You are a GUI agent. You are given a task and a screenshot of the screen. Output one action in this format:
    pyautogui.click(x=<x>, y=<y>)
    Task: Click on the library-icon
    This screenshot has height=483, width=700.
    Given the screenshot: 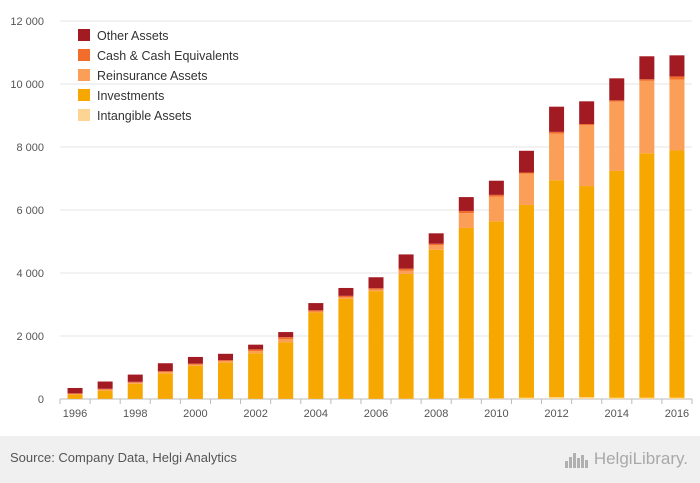 What is the action you would take?
    pyautogui.click(x=576, y=460)
    